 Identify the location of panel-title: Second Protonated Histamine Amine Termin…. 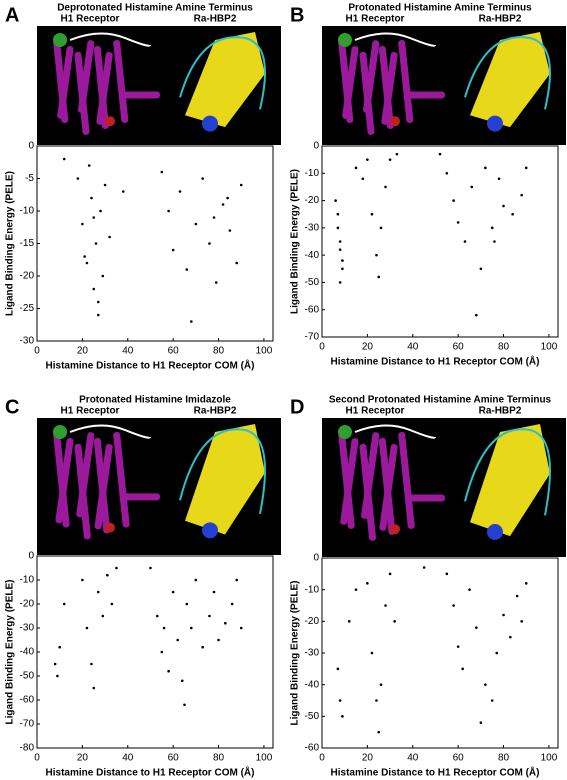
(440, 400).